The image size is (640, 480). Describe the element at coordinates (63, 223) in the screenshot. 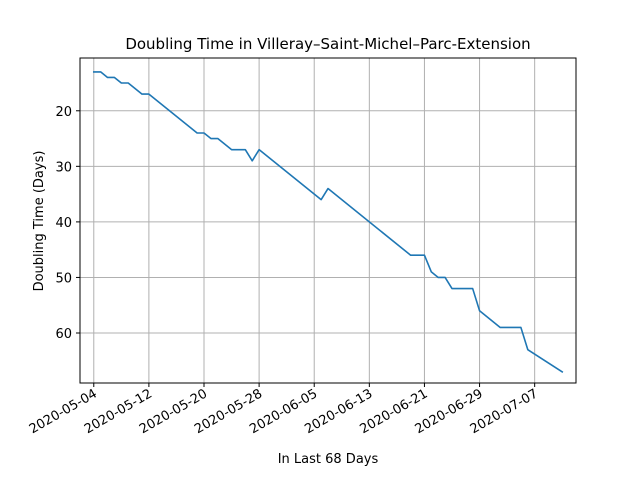

I see `y-tick-label: 40` at that location.